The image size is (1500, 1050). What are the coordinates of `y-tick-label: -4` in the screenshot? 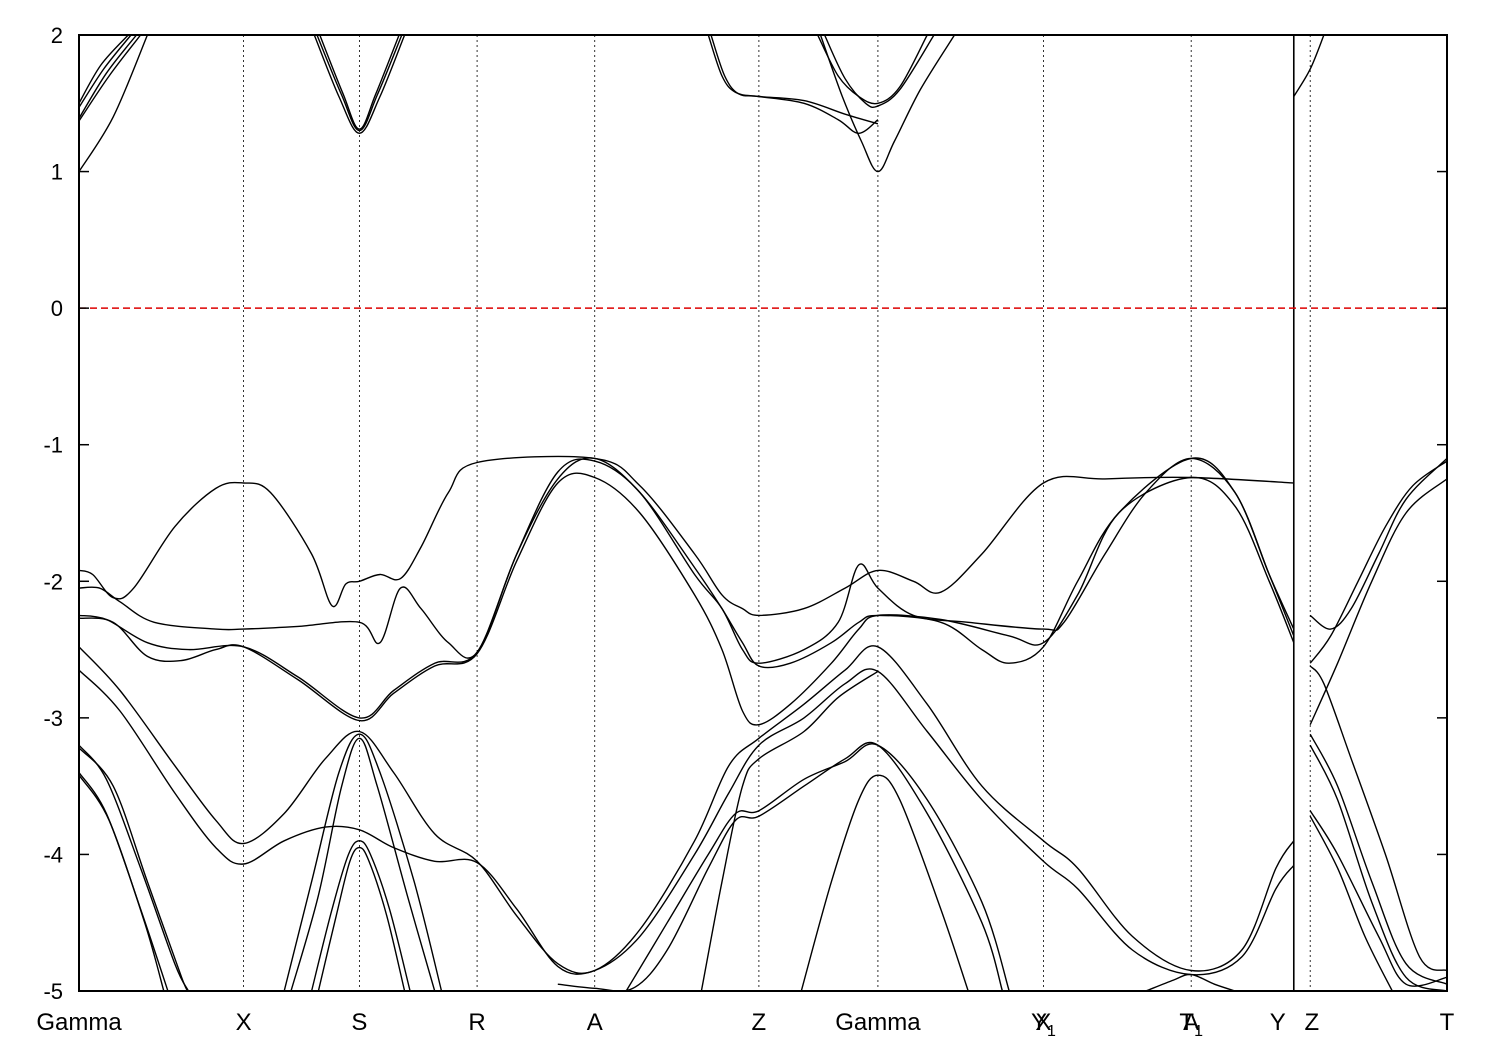 It's located at (53, 854).